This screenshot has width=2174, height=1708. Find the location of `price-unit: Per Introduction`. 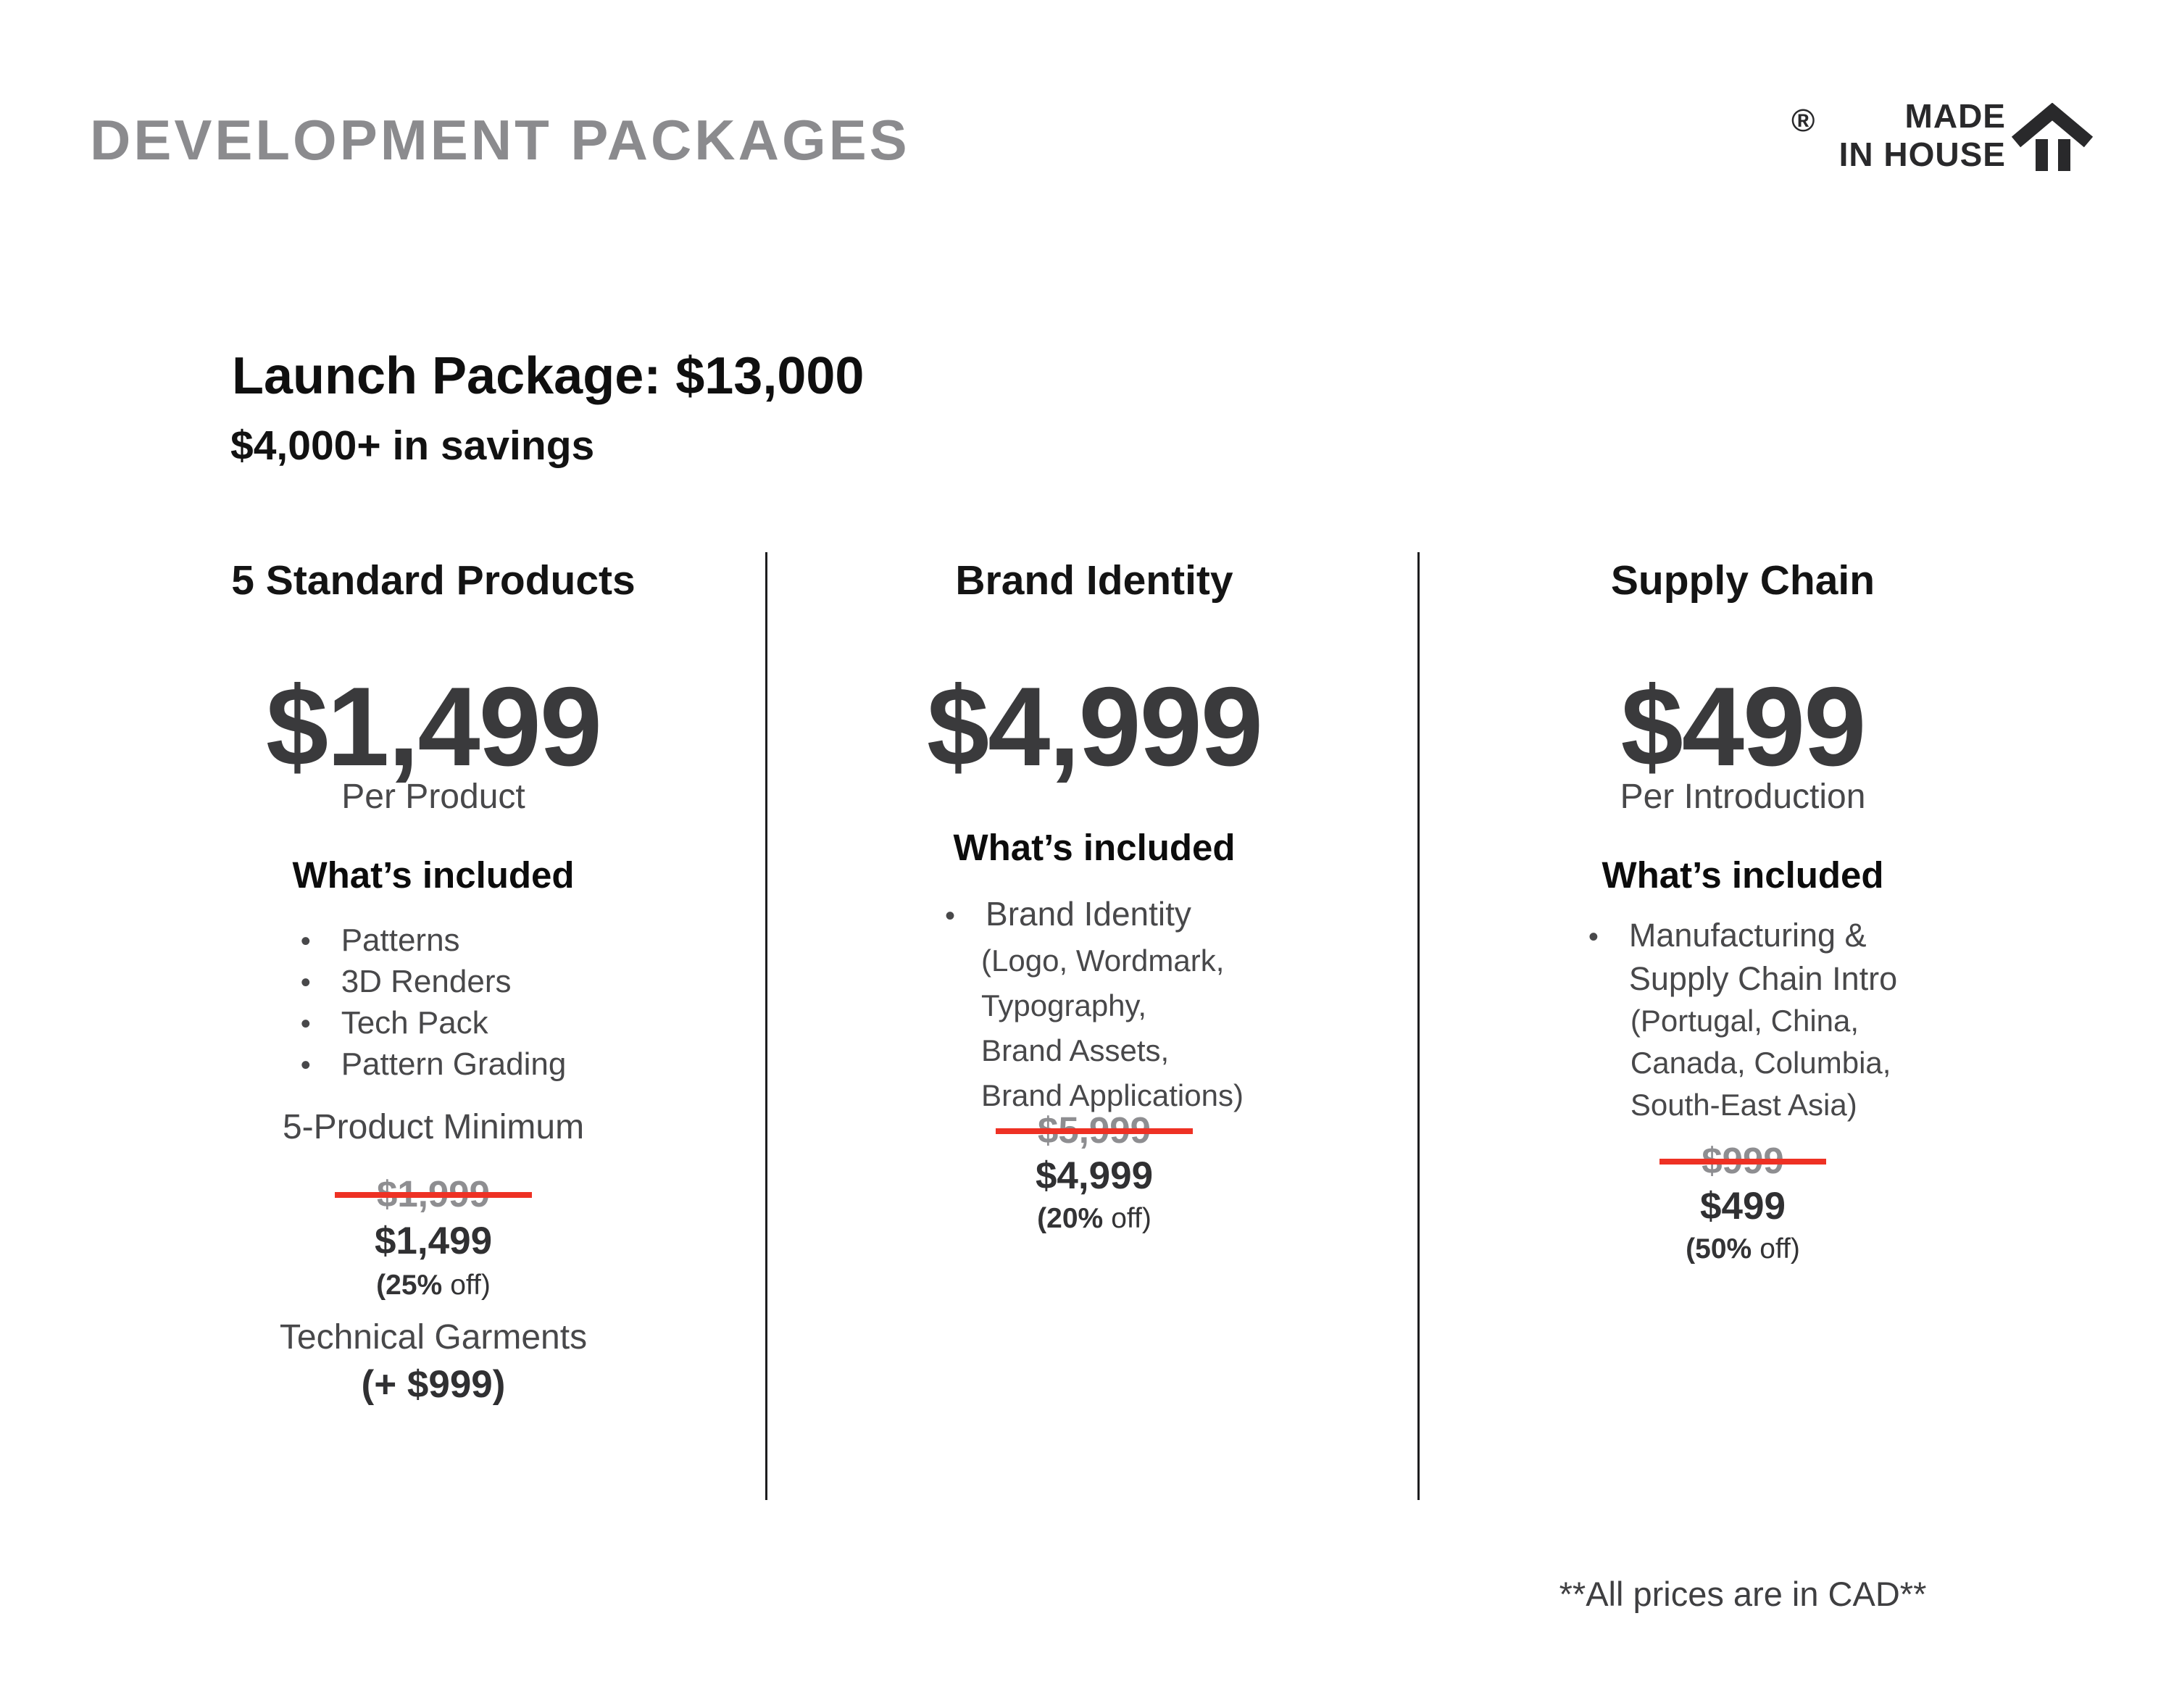

price-unit: Per Introduction is located at coordinates (1743, 797).